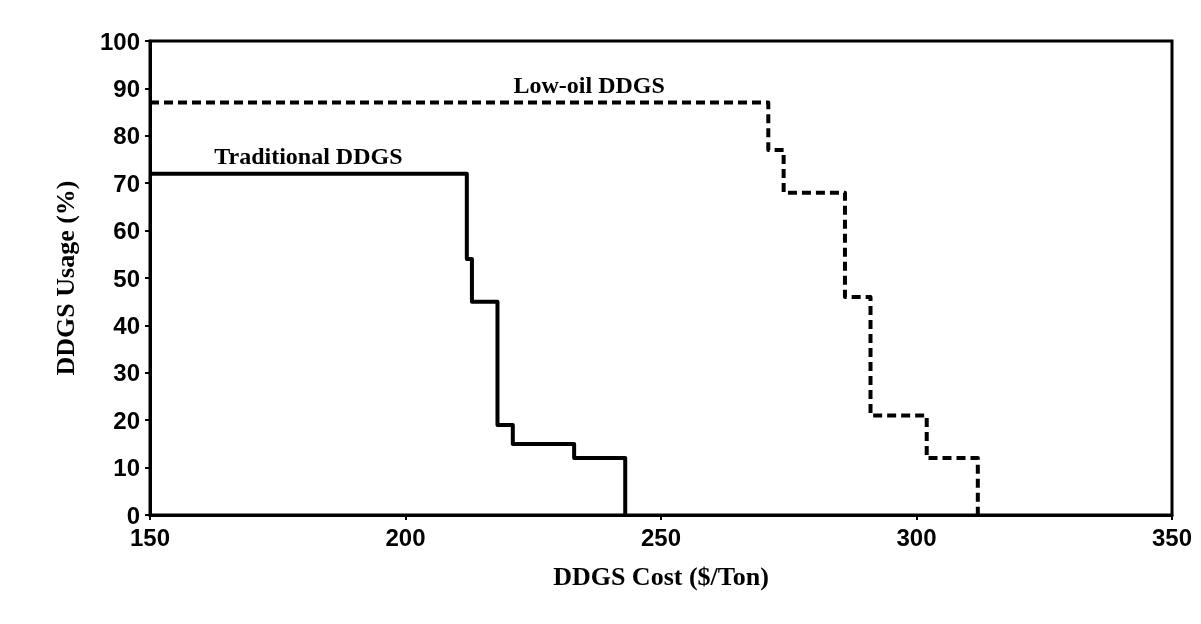  Describe the element at coordinates (126, 420) in the screenshot. I see `y-tick-label: 20` at that location.